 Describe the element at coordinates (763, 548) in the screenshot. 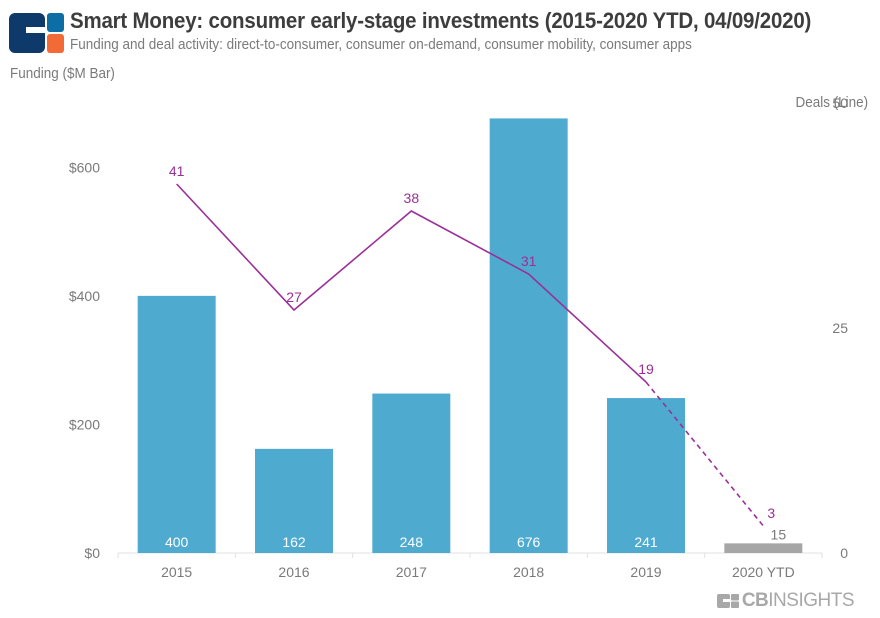

I see `bar-2020-ytd` at that location.